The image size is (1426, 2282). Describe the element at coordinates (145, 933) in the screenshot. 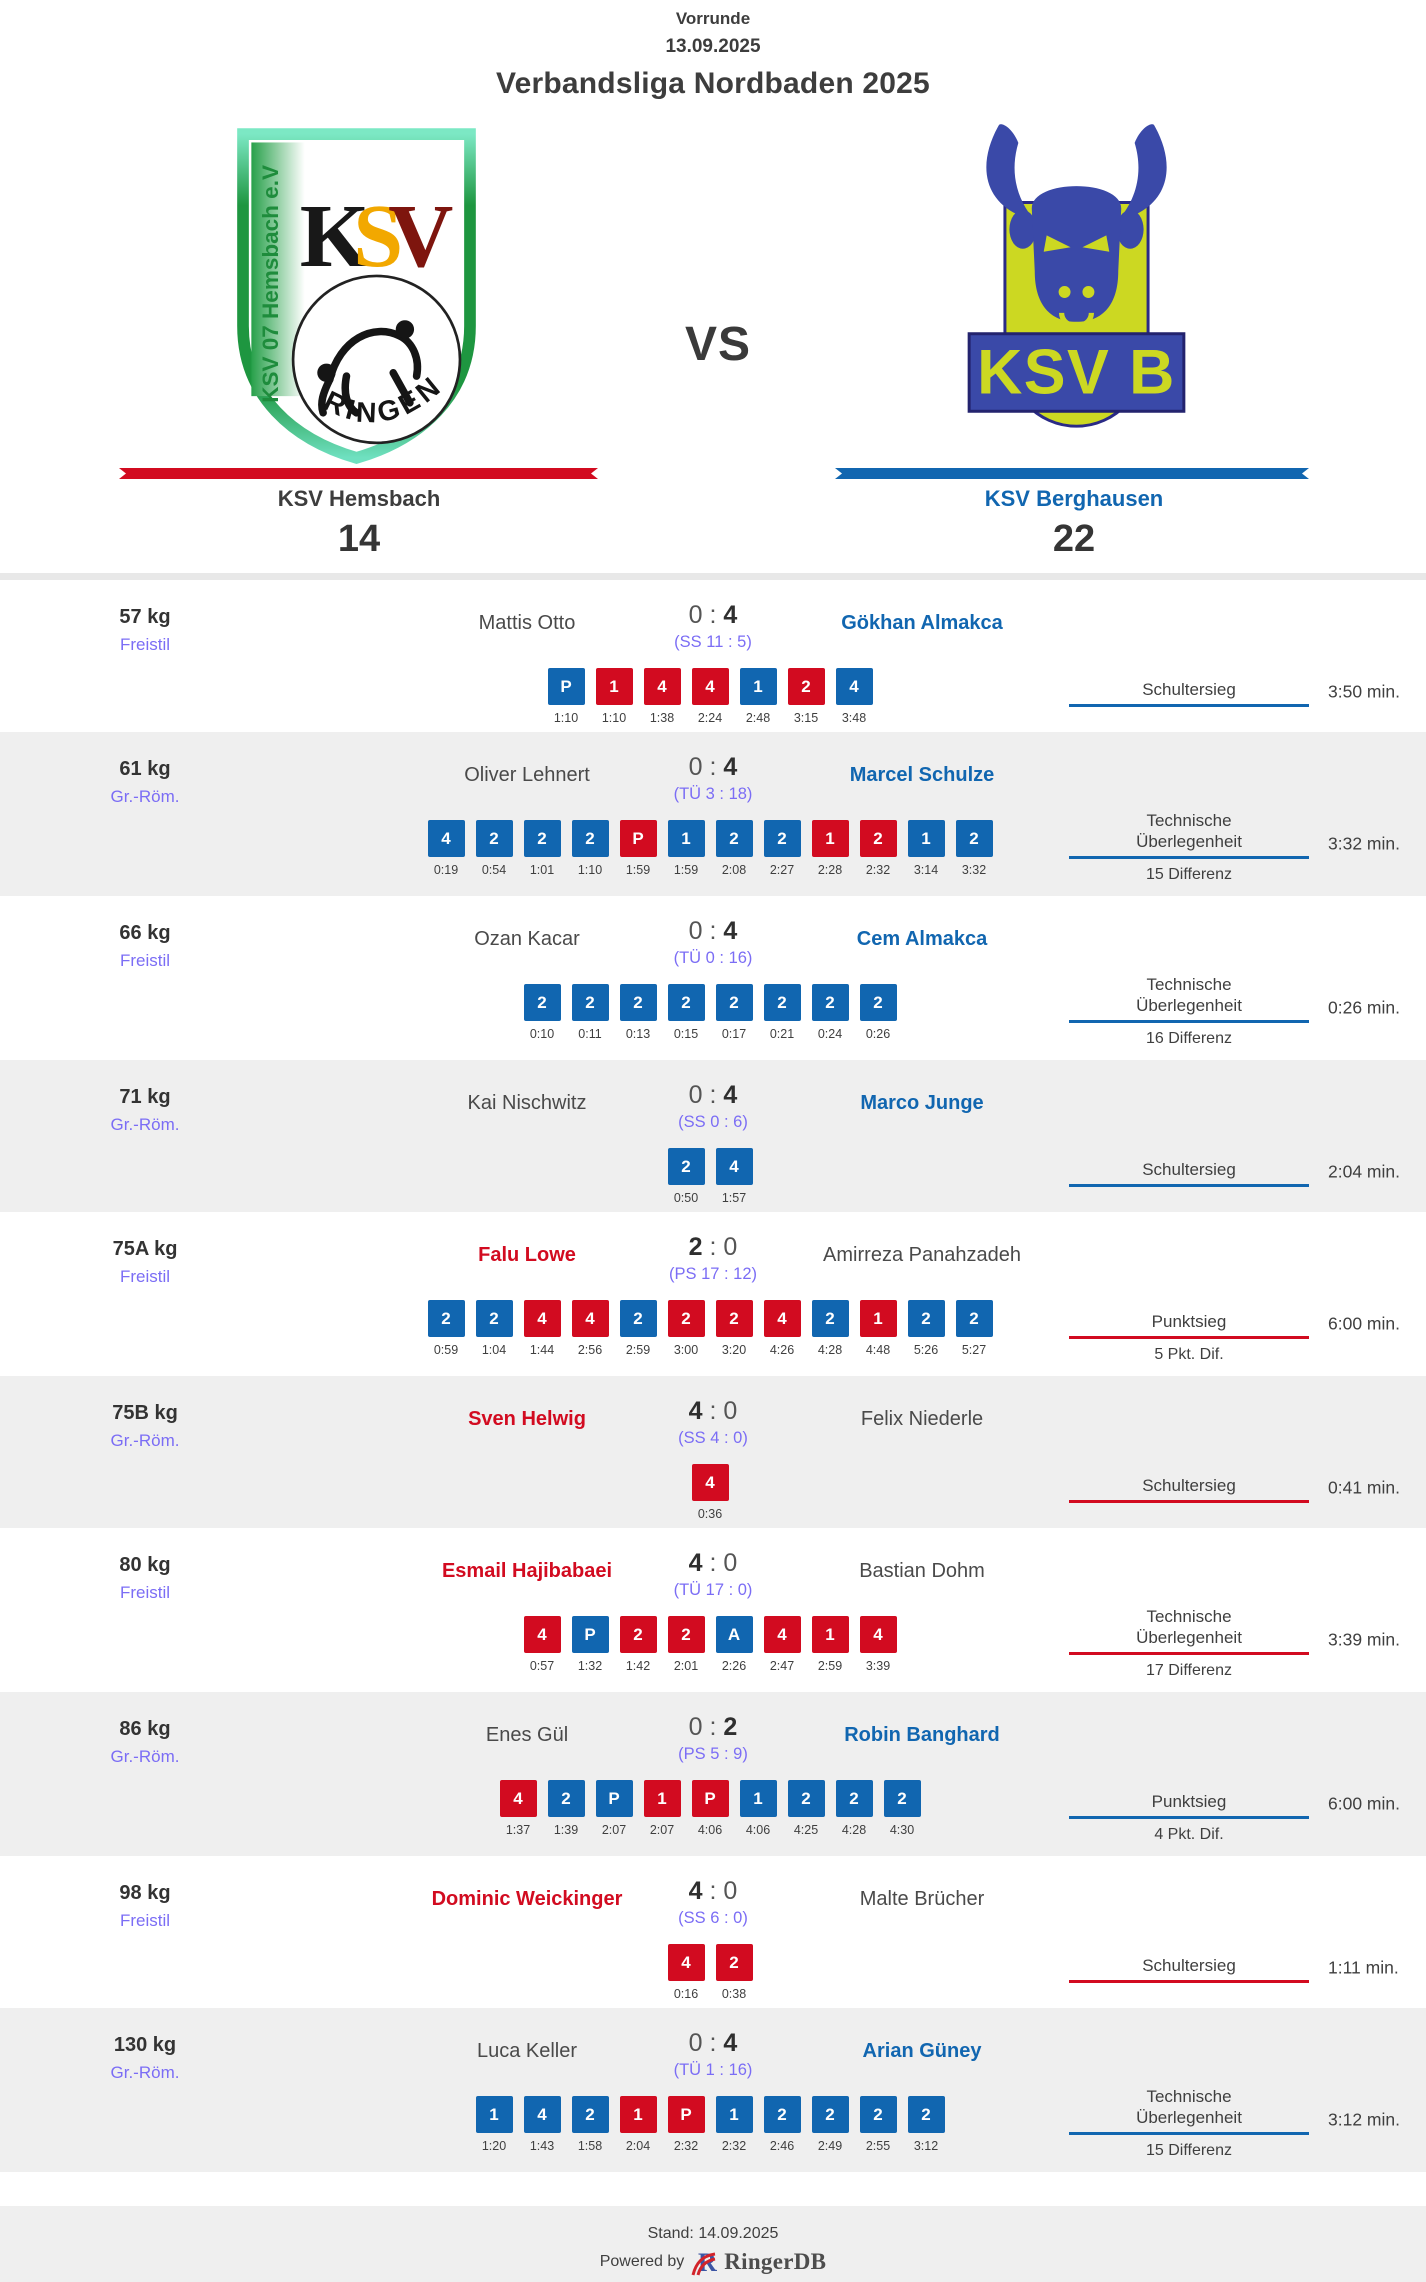

I see `weight-class-label: 66 kg` at that location.